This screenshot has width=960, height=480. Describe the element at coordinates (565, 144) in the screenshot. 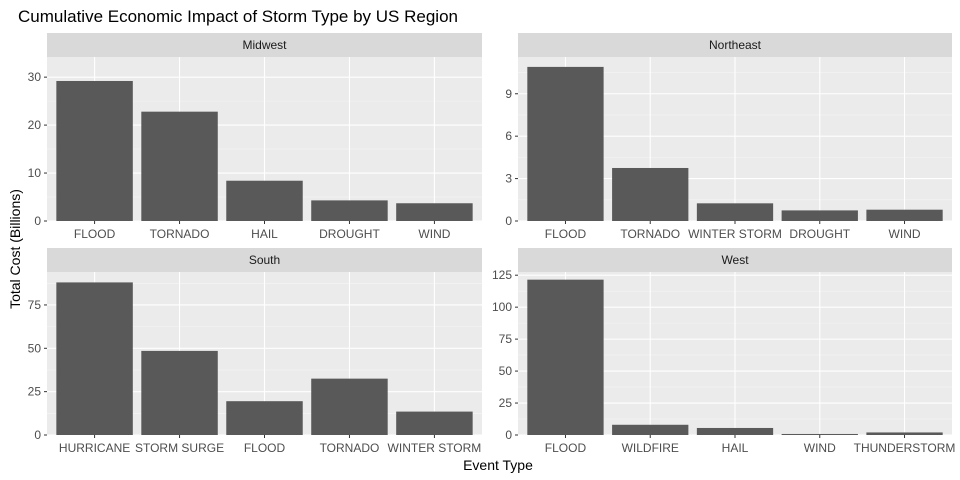

I see `bar-northeast-flood` at that location.